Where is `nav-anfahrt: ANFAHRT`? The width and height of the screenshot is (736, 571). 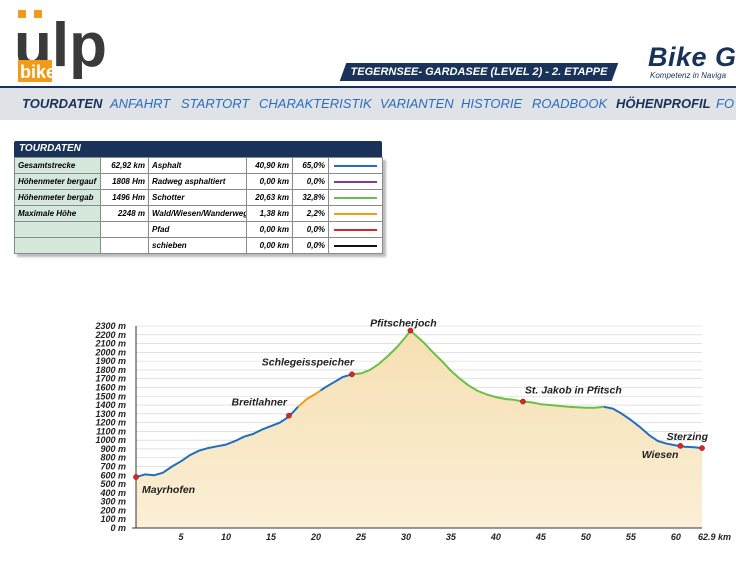 nav-anfahrt: ANFAHRT is located at coordinates (140, 103).